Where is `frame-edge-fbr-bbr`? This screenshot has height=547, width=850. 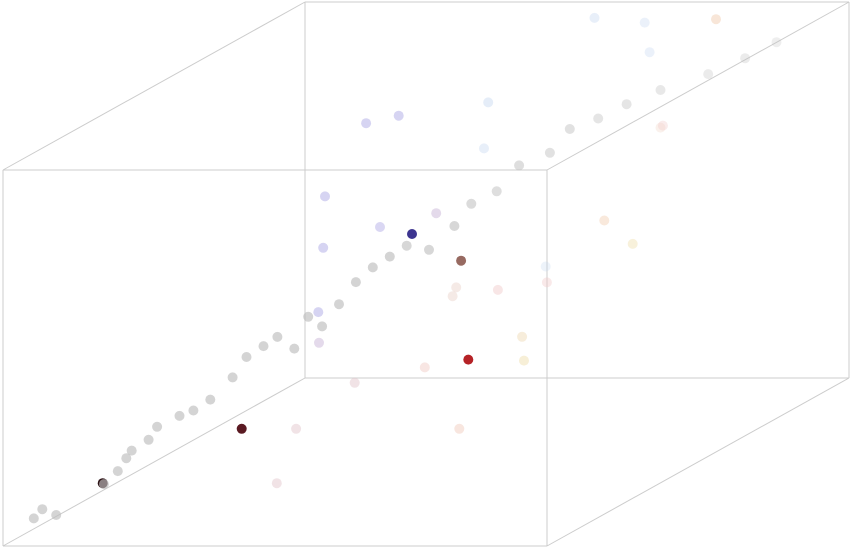 frame-edge-fbr-bbr is located at coordinates (698, 462).